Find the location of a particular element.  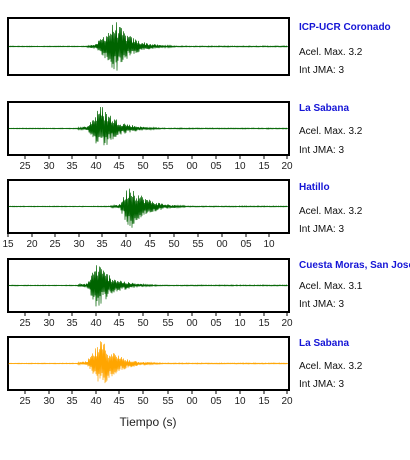

panel-2: 25 30 35 40 45 50 55 00 05 10 15 20 is located at coordinates (150, 136).